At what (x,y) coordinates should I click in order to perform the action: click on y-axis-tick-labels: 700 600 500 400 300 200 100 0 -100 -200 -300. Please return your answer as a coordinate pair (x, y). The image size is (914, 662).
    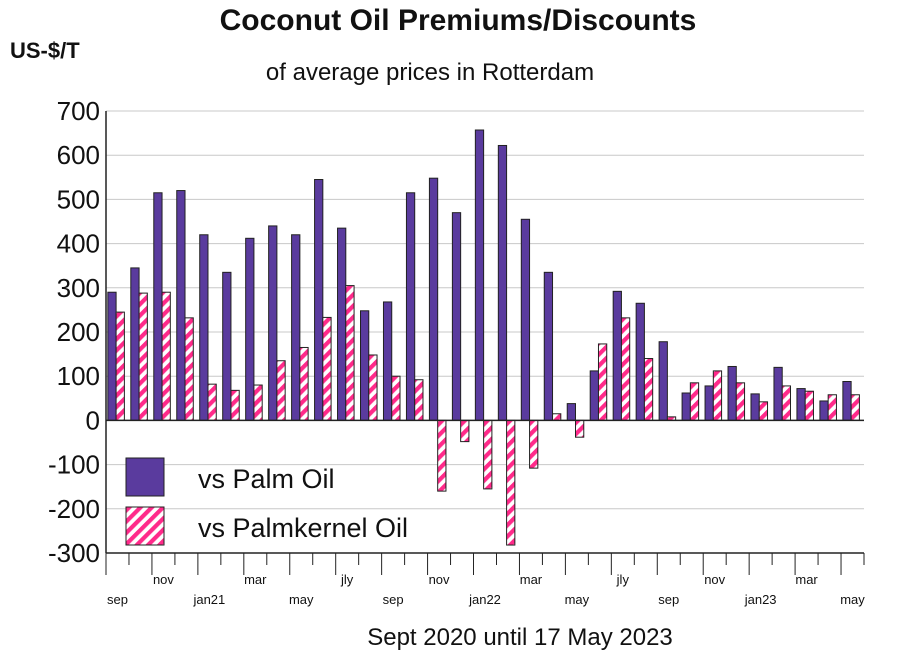
    Looking at the image, I should click on (74, 332).